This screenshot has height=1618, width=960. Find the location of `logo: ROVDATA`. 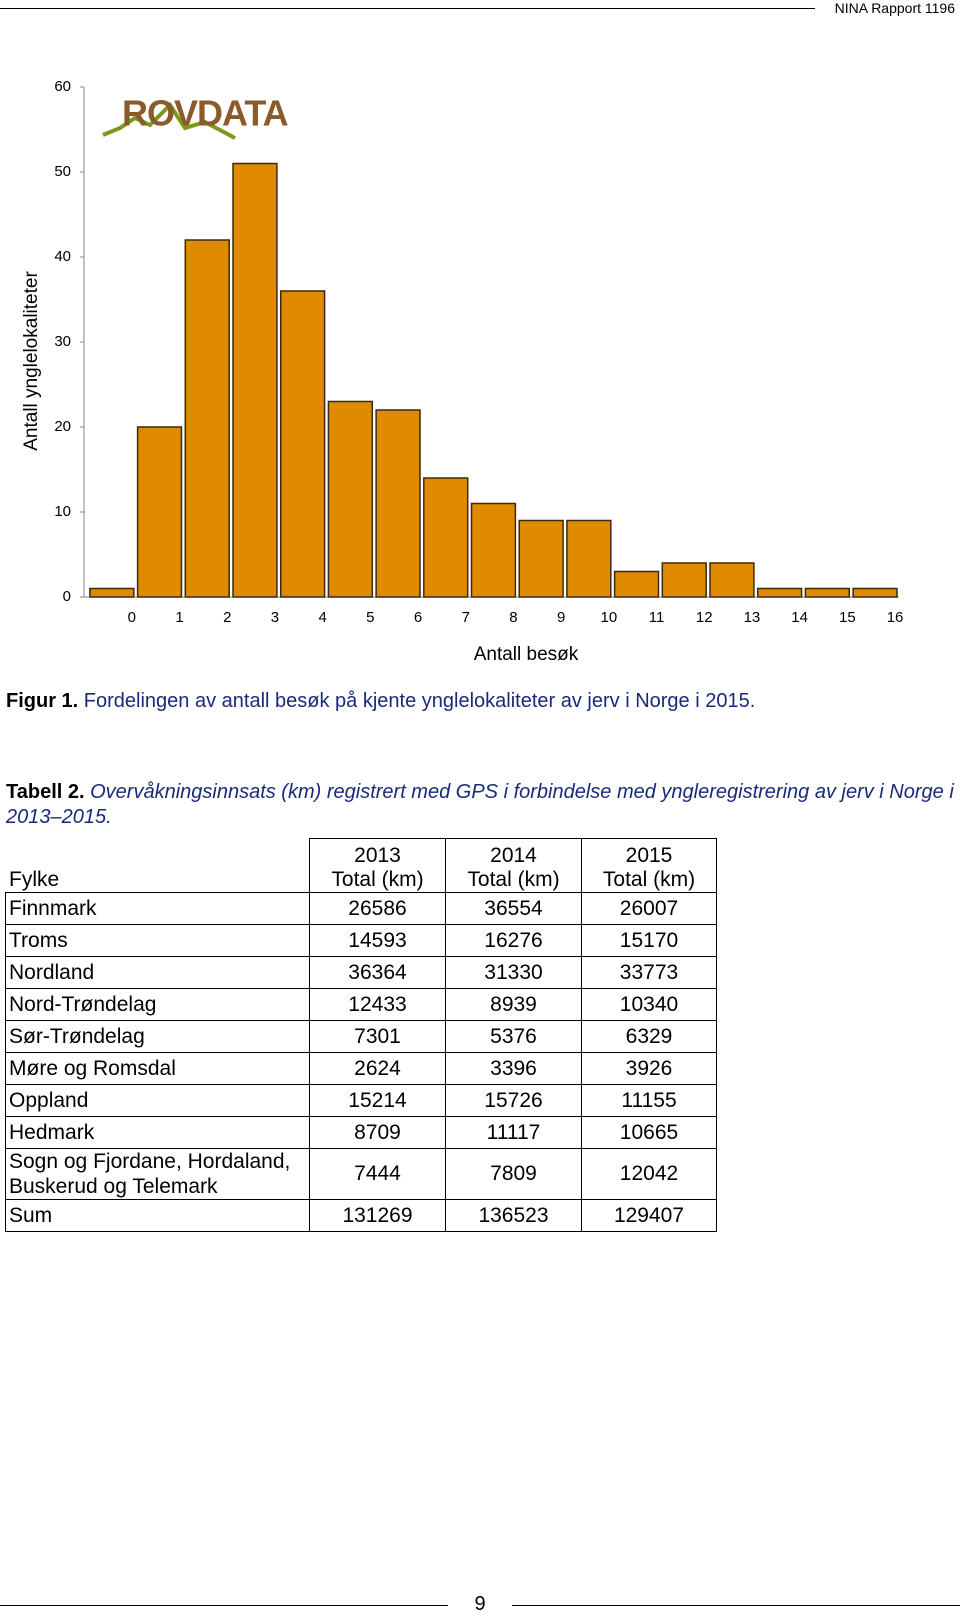

logo: ROVDATA is located at coordinates (196, 116).